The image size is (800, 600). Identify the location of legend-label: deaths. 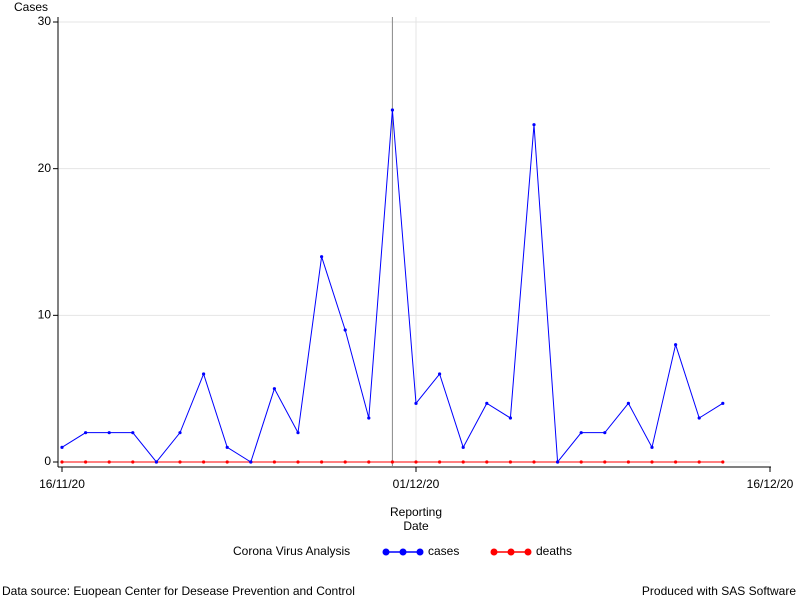
(554, 551).